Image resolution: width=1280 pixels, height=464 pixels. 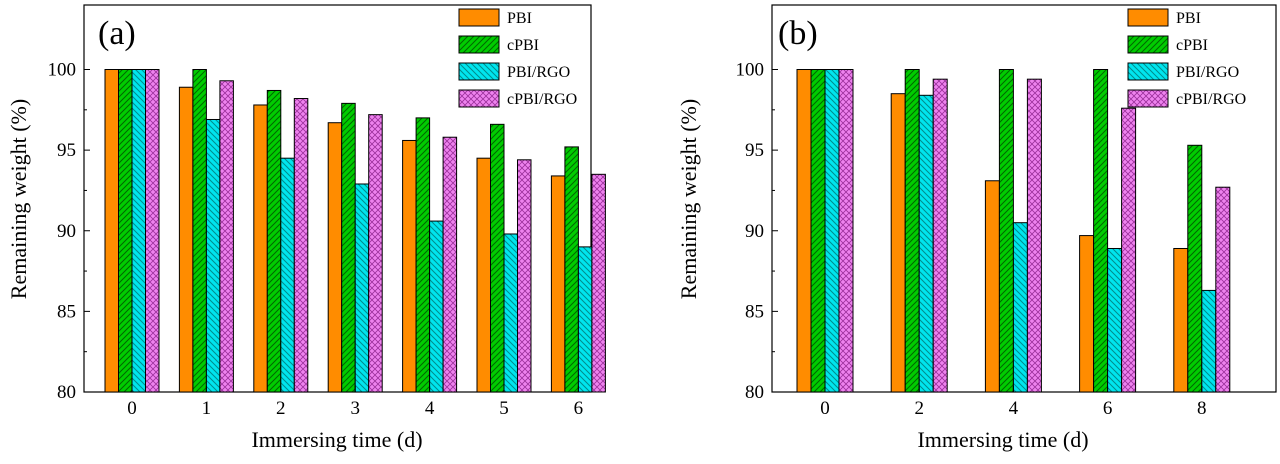 What do you see at coordinates (336, 439) in the screenshot?
I see `chart-a-xlabel: Immersing time (d)` at bounding box center [336, 439].